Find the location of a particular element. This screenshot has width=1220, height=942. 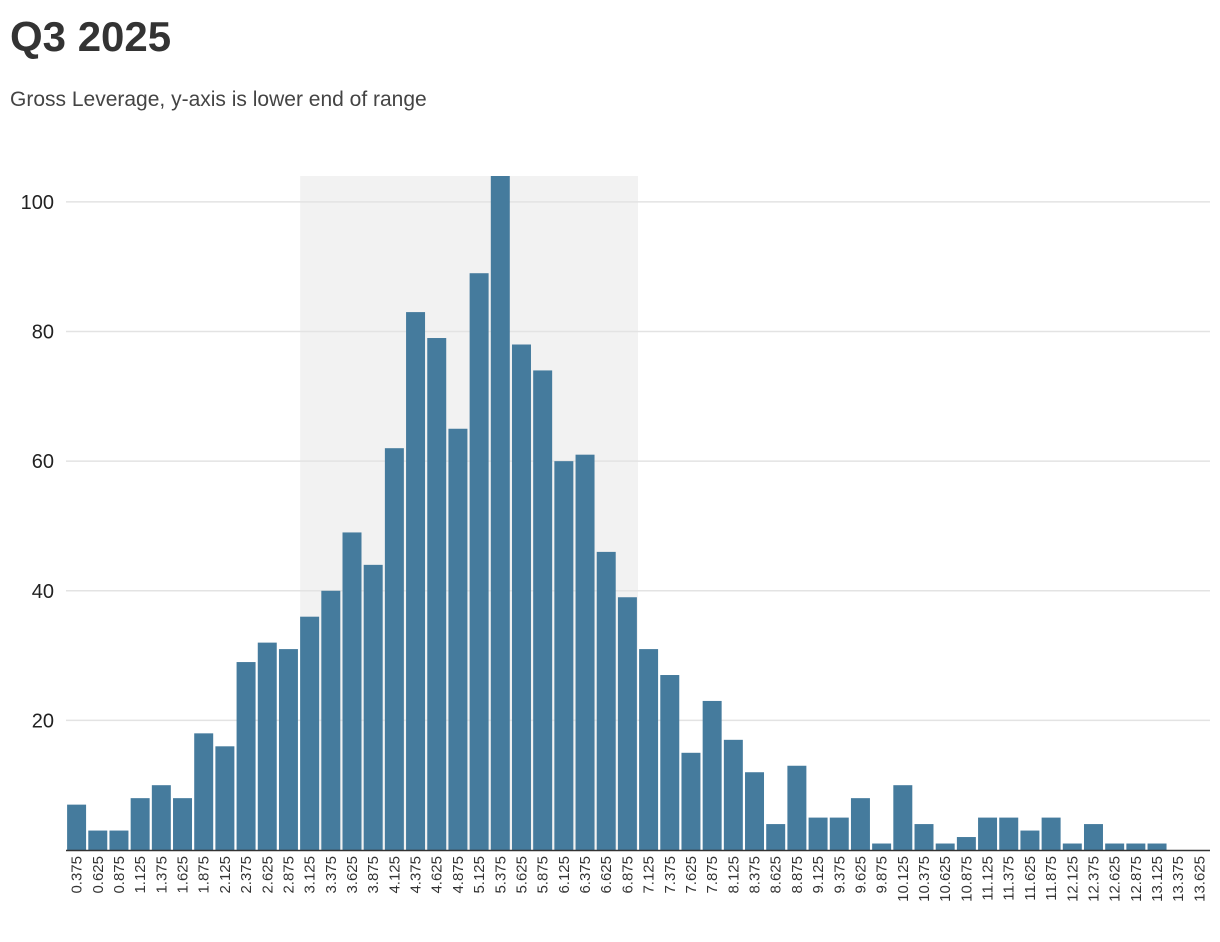

bar-11.625 is located at coordinates (1030, 840).